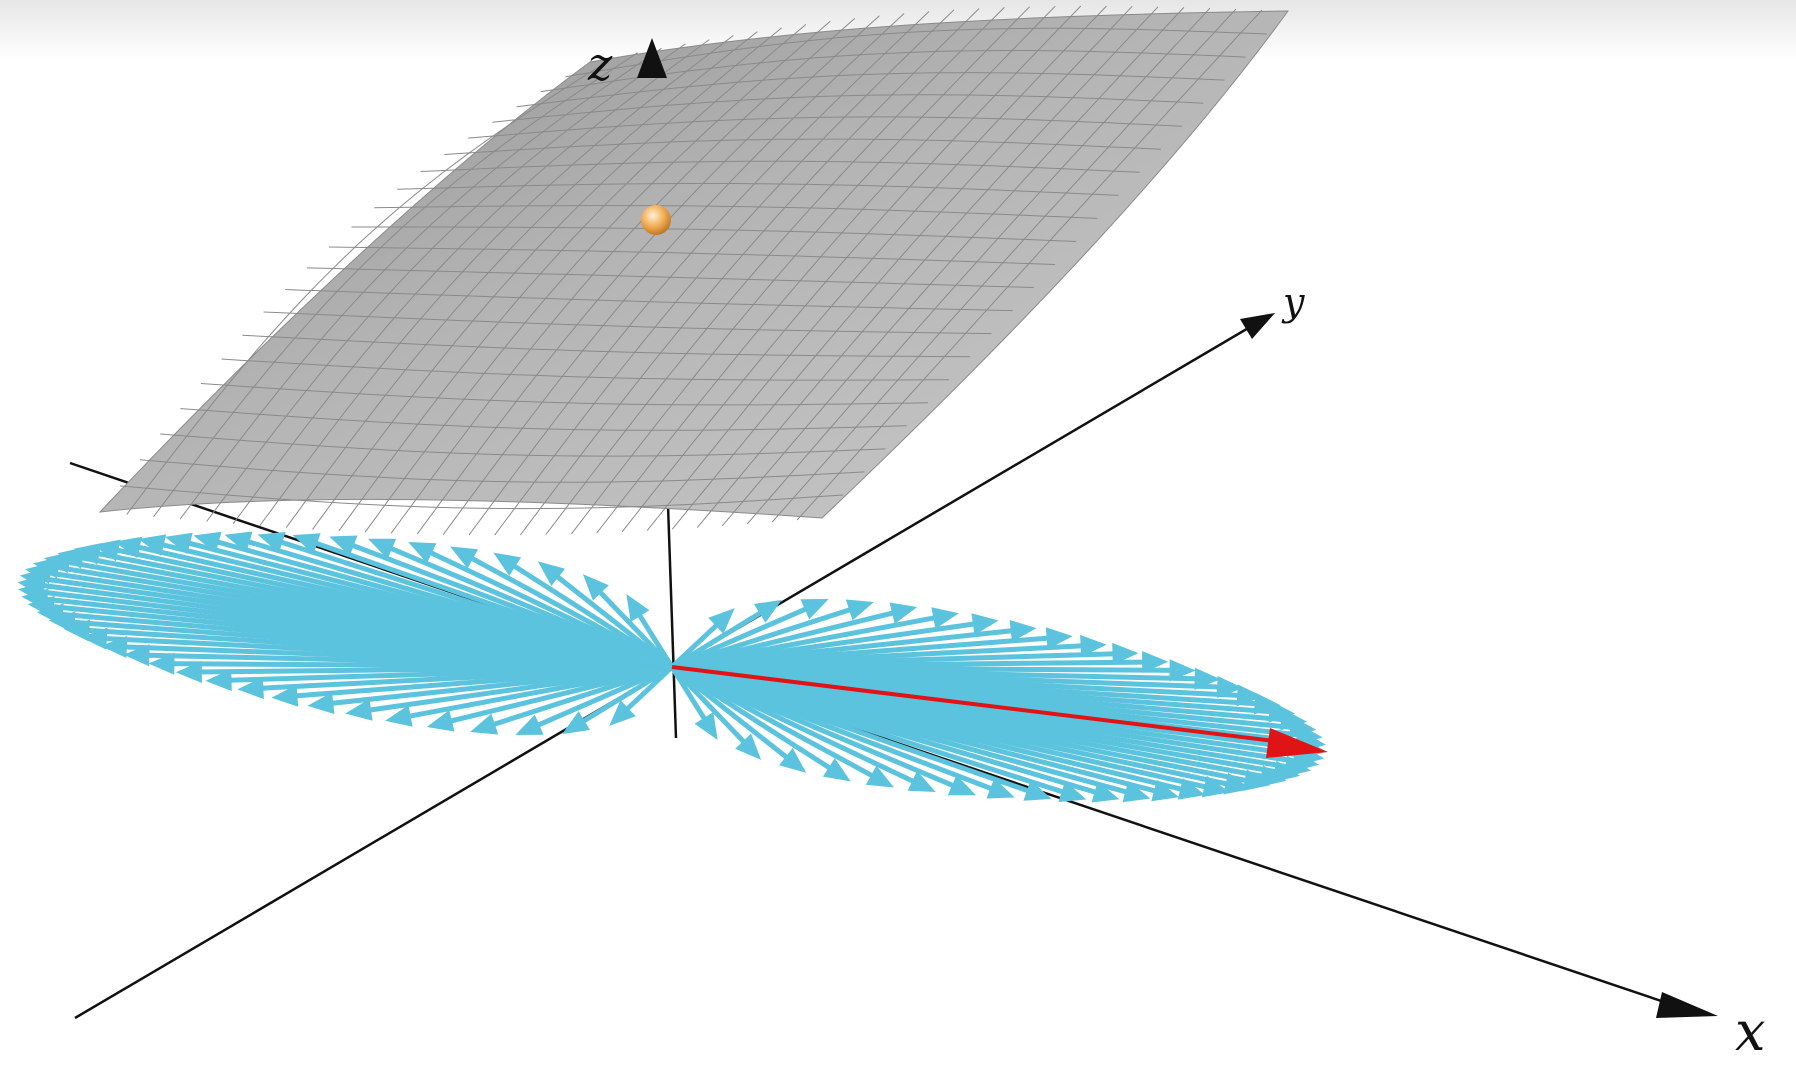 The image size is (1796, 1068). I want to click on point-on-surface, so click(656, 220).